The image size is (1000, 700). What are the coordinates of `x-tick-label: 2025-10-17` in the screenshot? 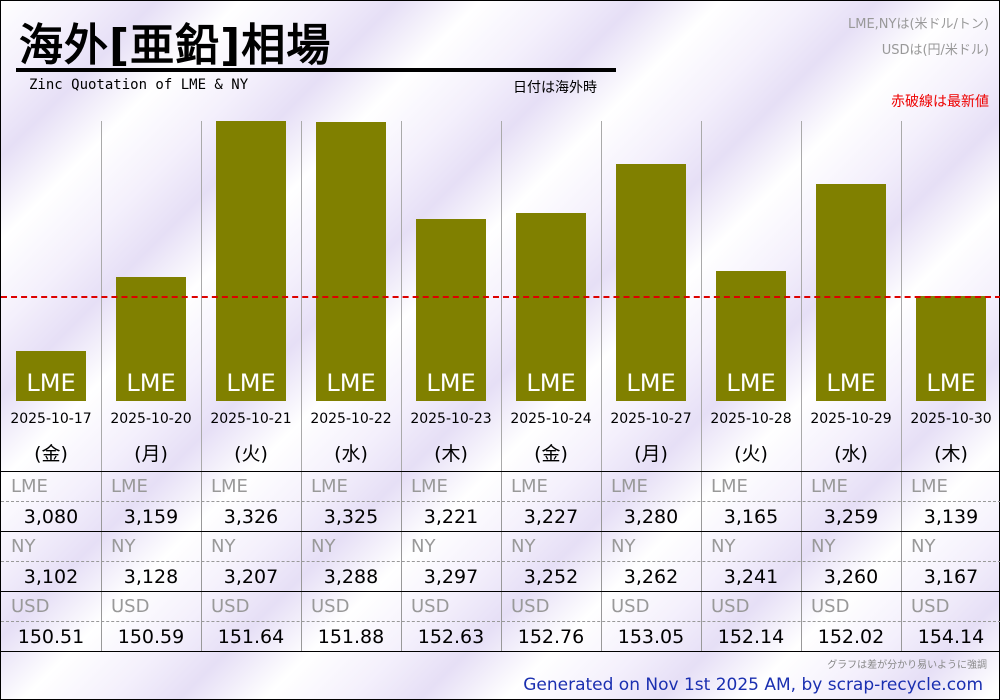 It's located at (51, 419).